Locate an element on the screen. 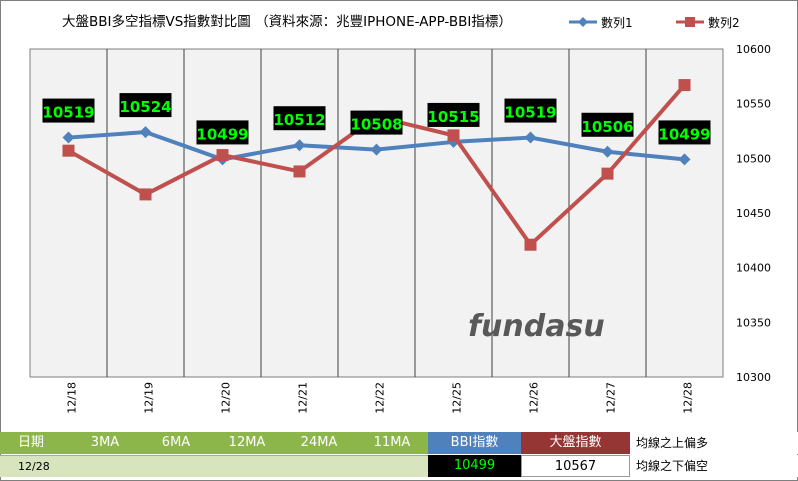 The width and height of the screenshot is (798, 481). x-tick-label: 12/22 is located at coordinates (380, 398).